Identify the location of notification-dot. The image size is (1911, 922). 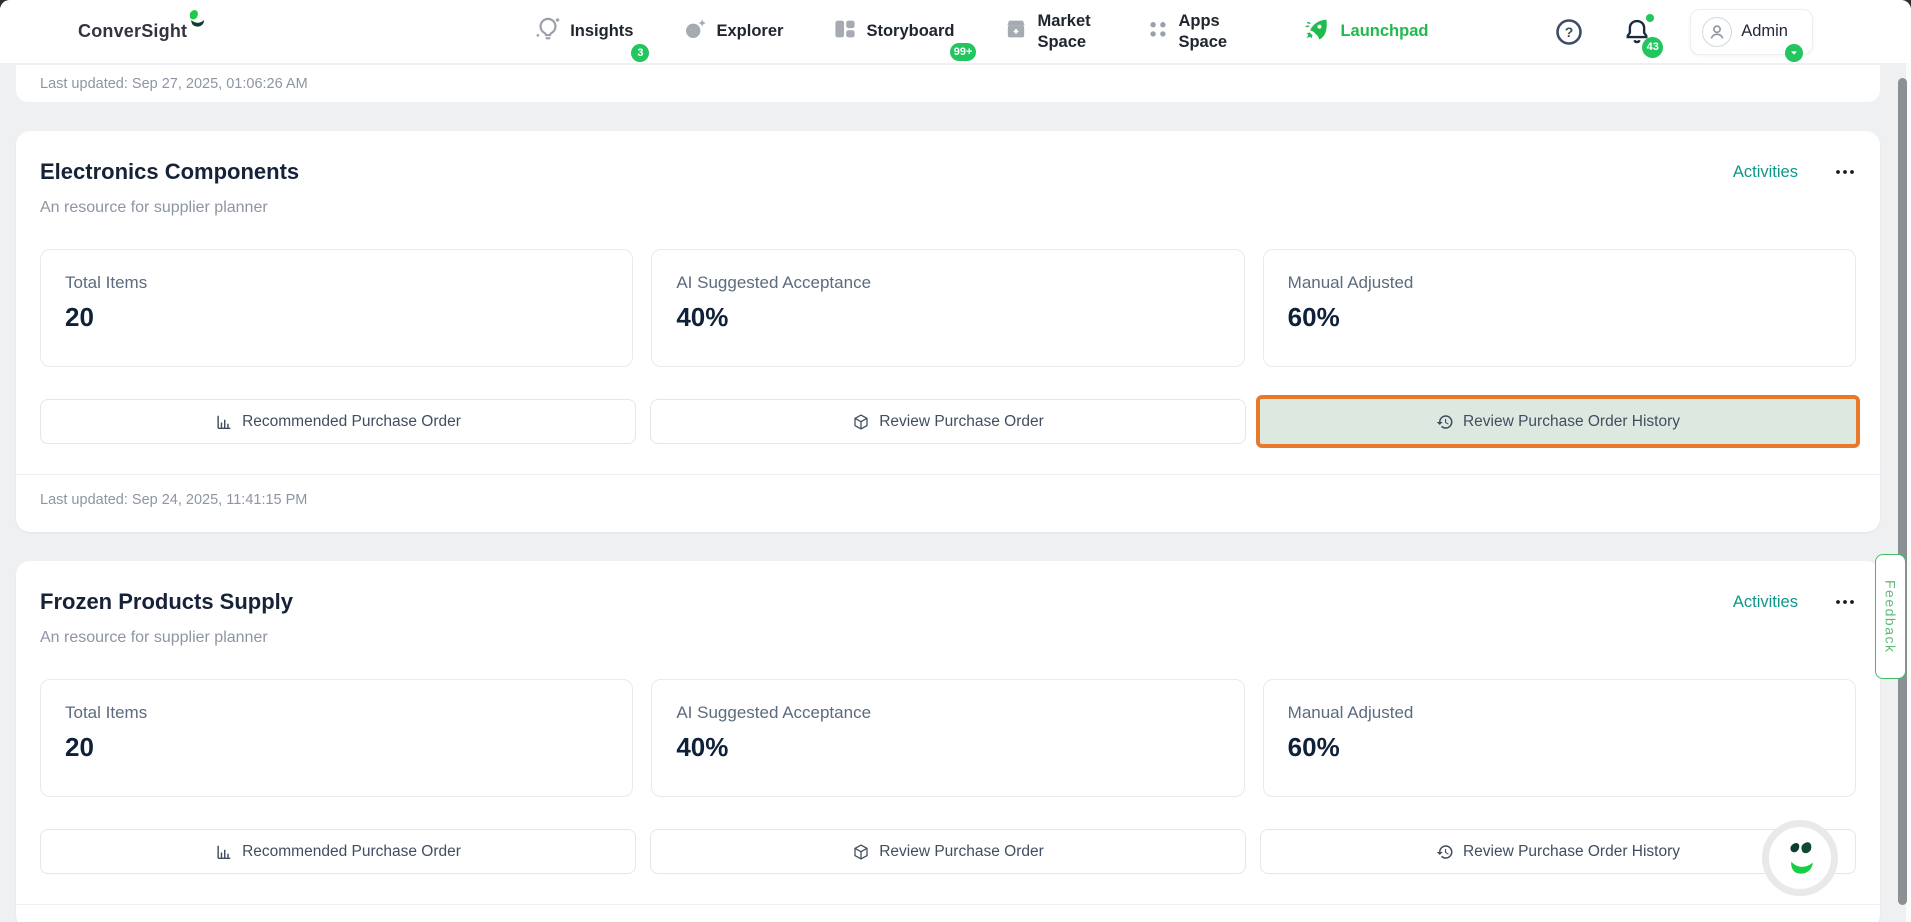
(1650, 17).